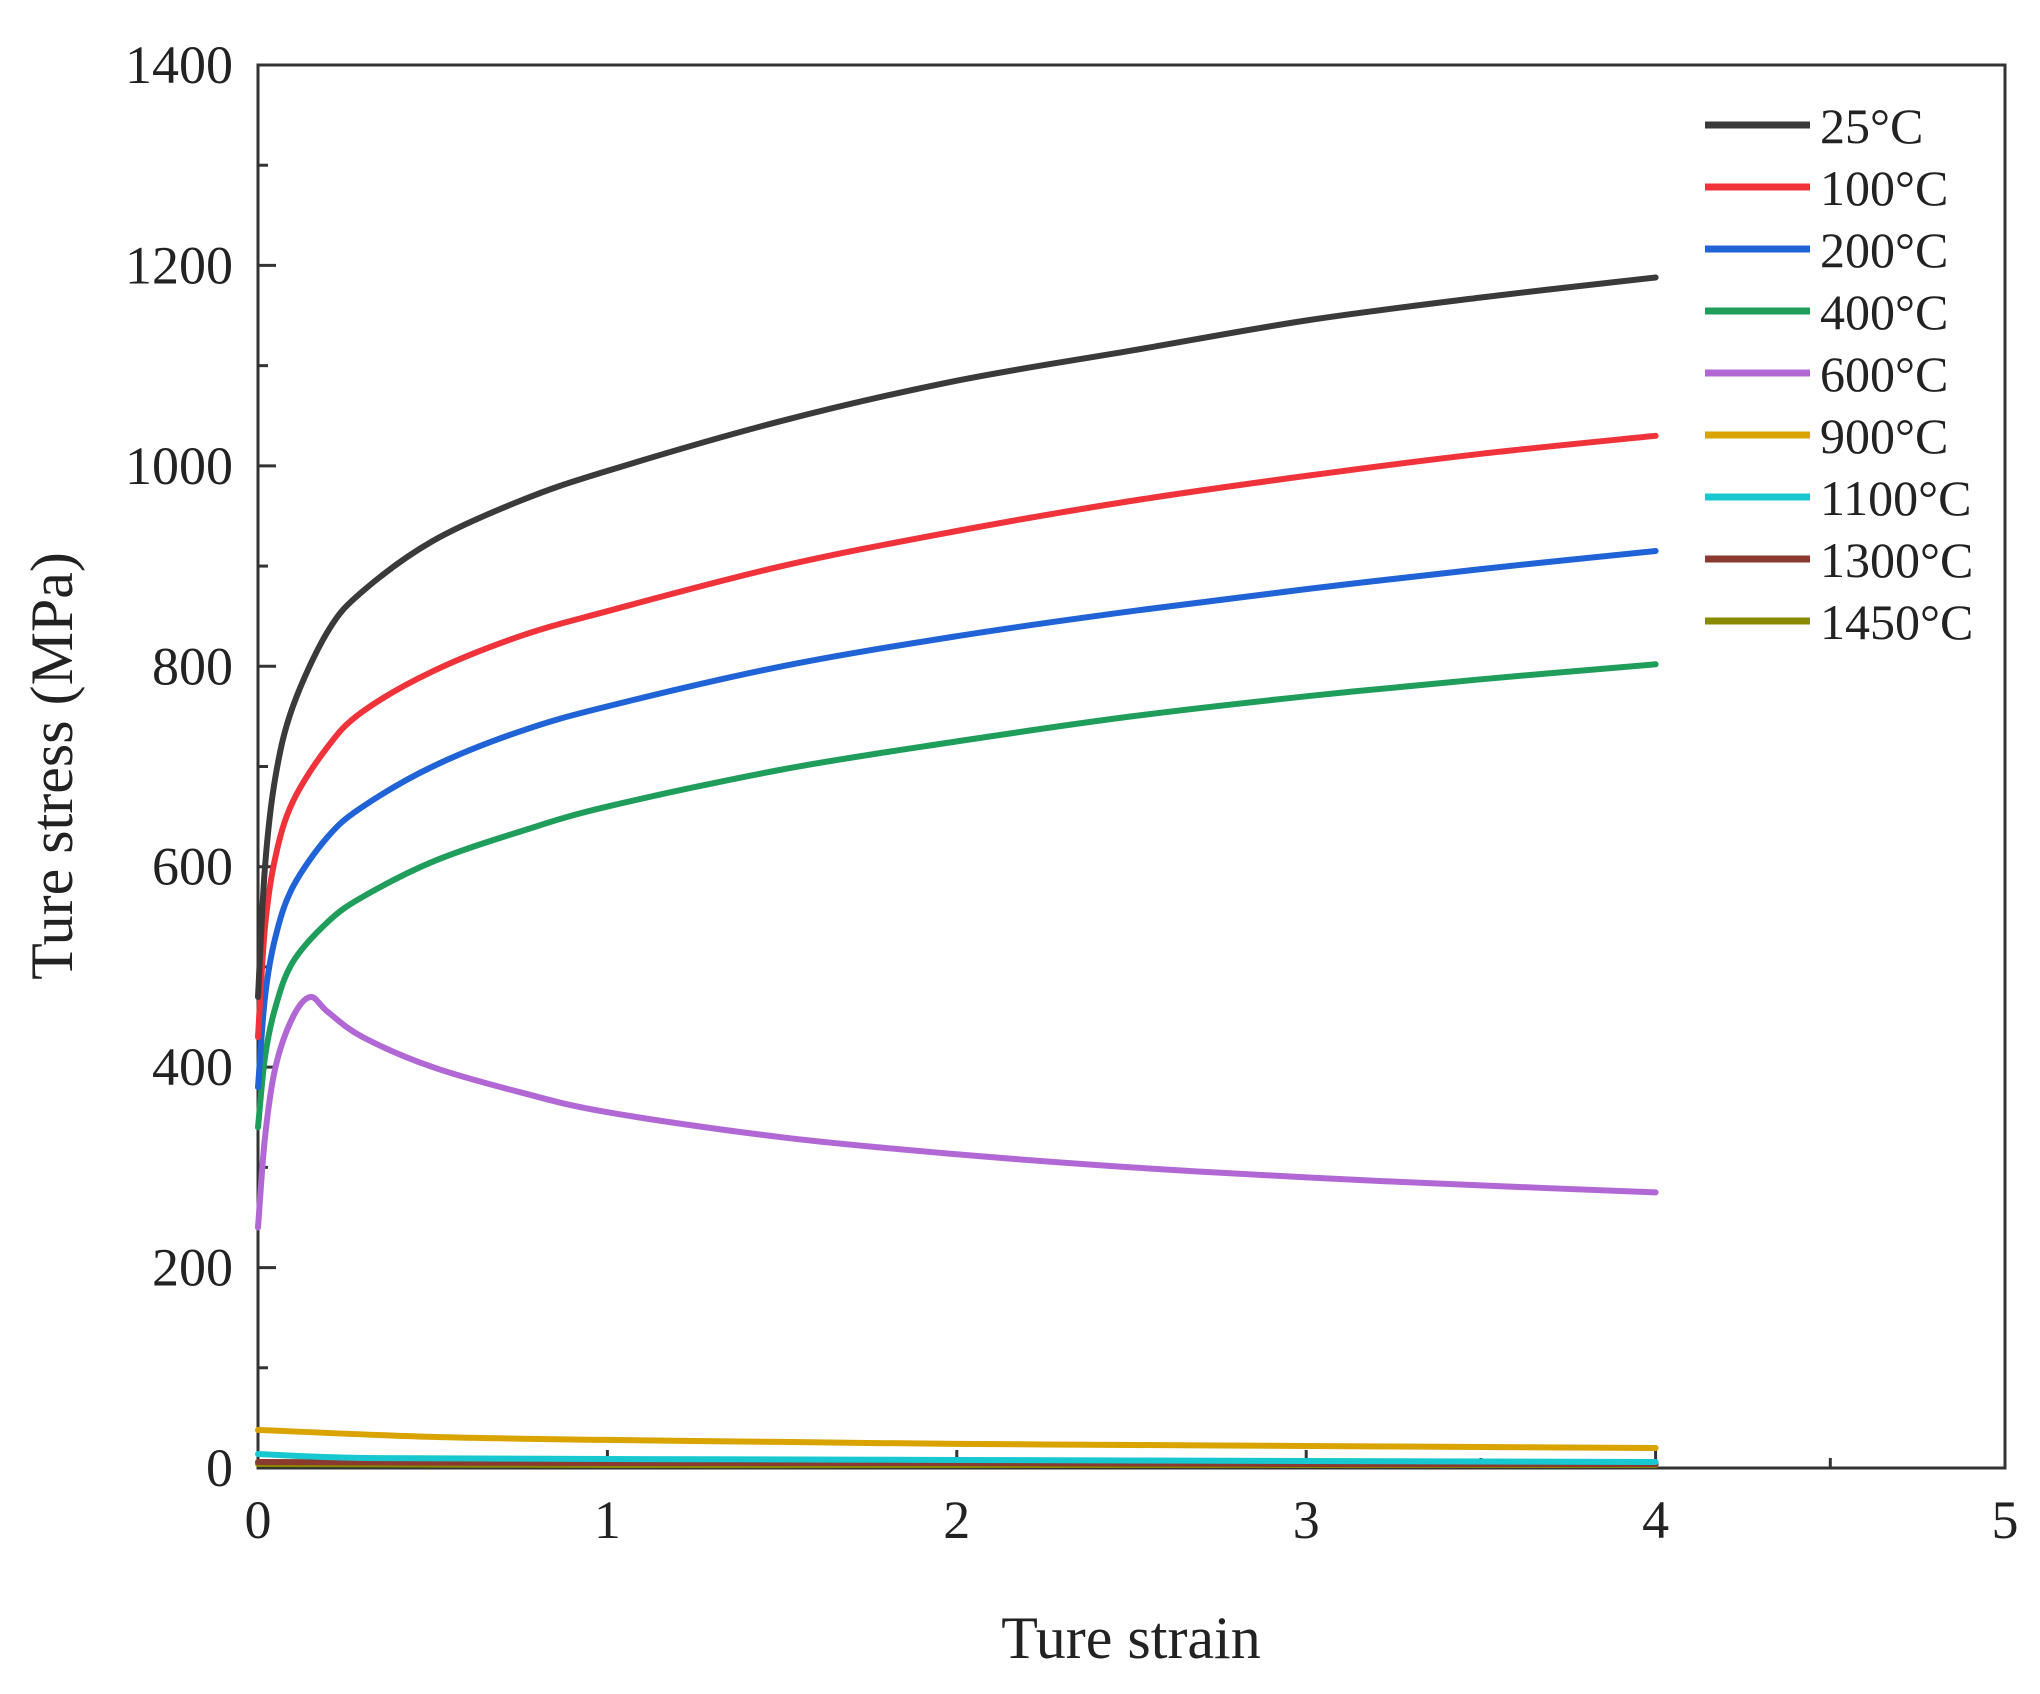  What do you see at coordinates (957, 1112) in the screenshot?
I see `series-line-600CC` at bounding box center [957, 1112].